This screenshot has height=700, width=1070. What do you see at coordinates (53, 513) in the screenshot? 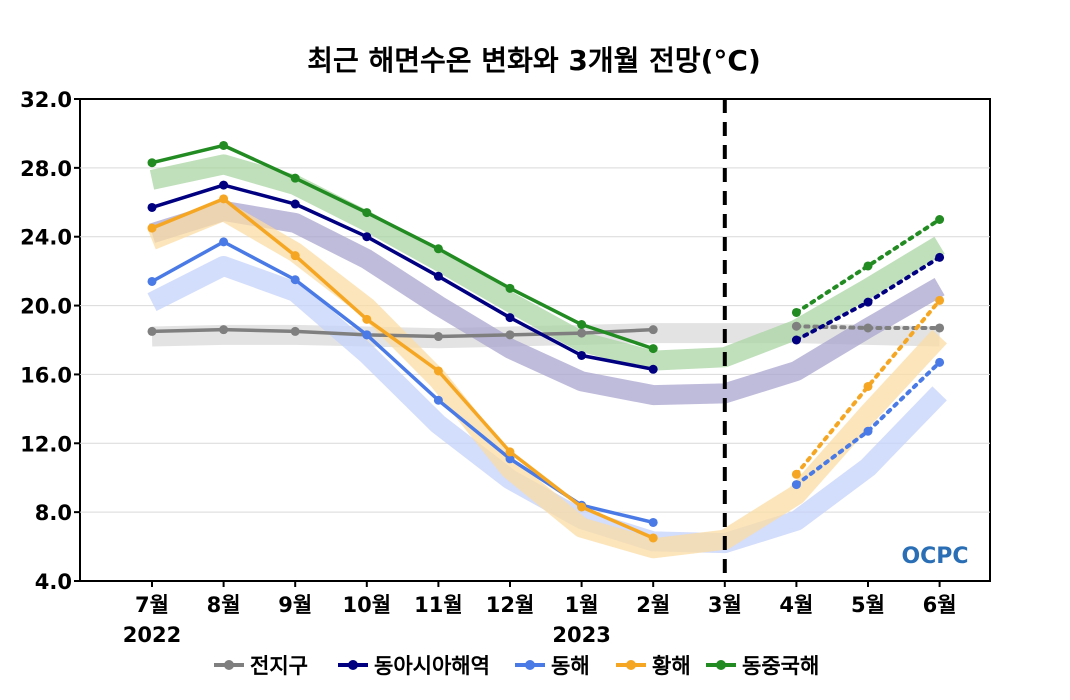
I see `y-tick-label: 8.0` at bounding box center [53, 513].